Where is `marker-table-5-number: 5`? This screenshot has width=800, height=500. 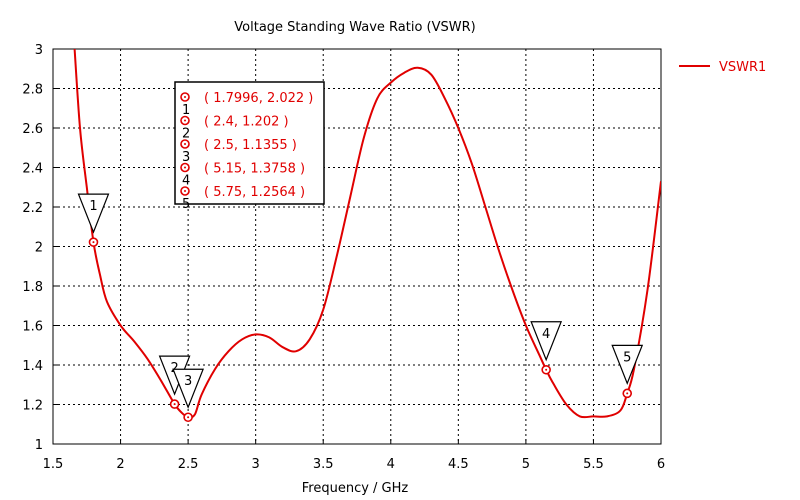
marker-table-5-number: 5 is located at coordinates (186, 204).